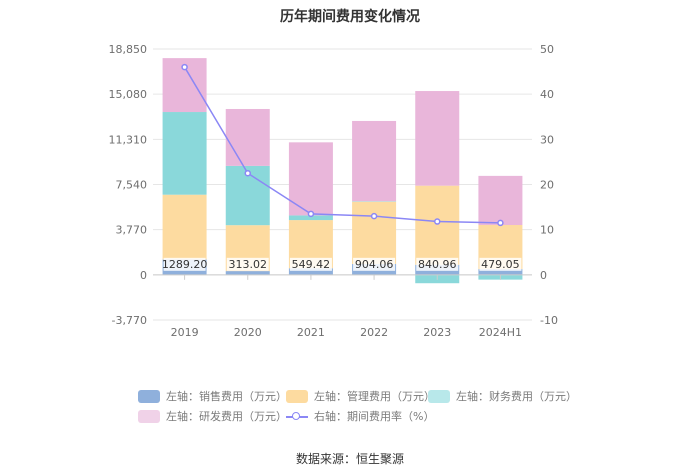 The height and width of the screenshot is (474, 700). What do you see at coordinates (128, 94) in the screenshot?
I see `y-left-tick-label: 15,080` at bounding box center [128, 94].